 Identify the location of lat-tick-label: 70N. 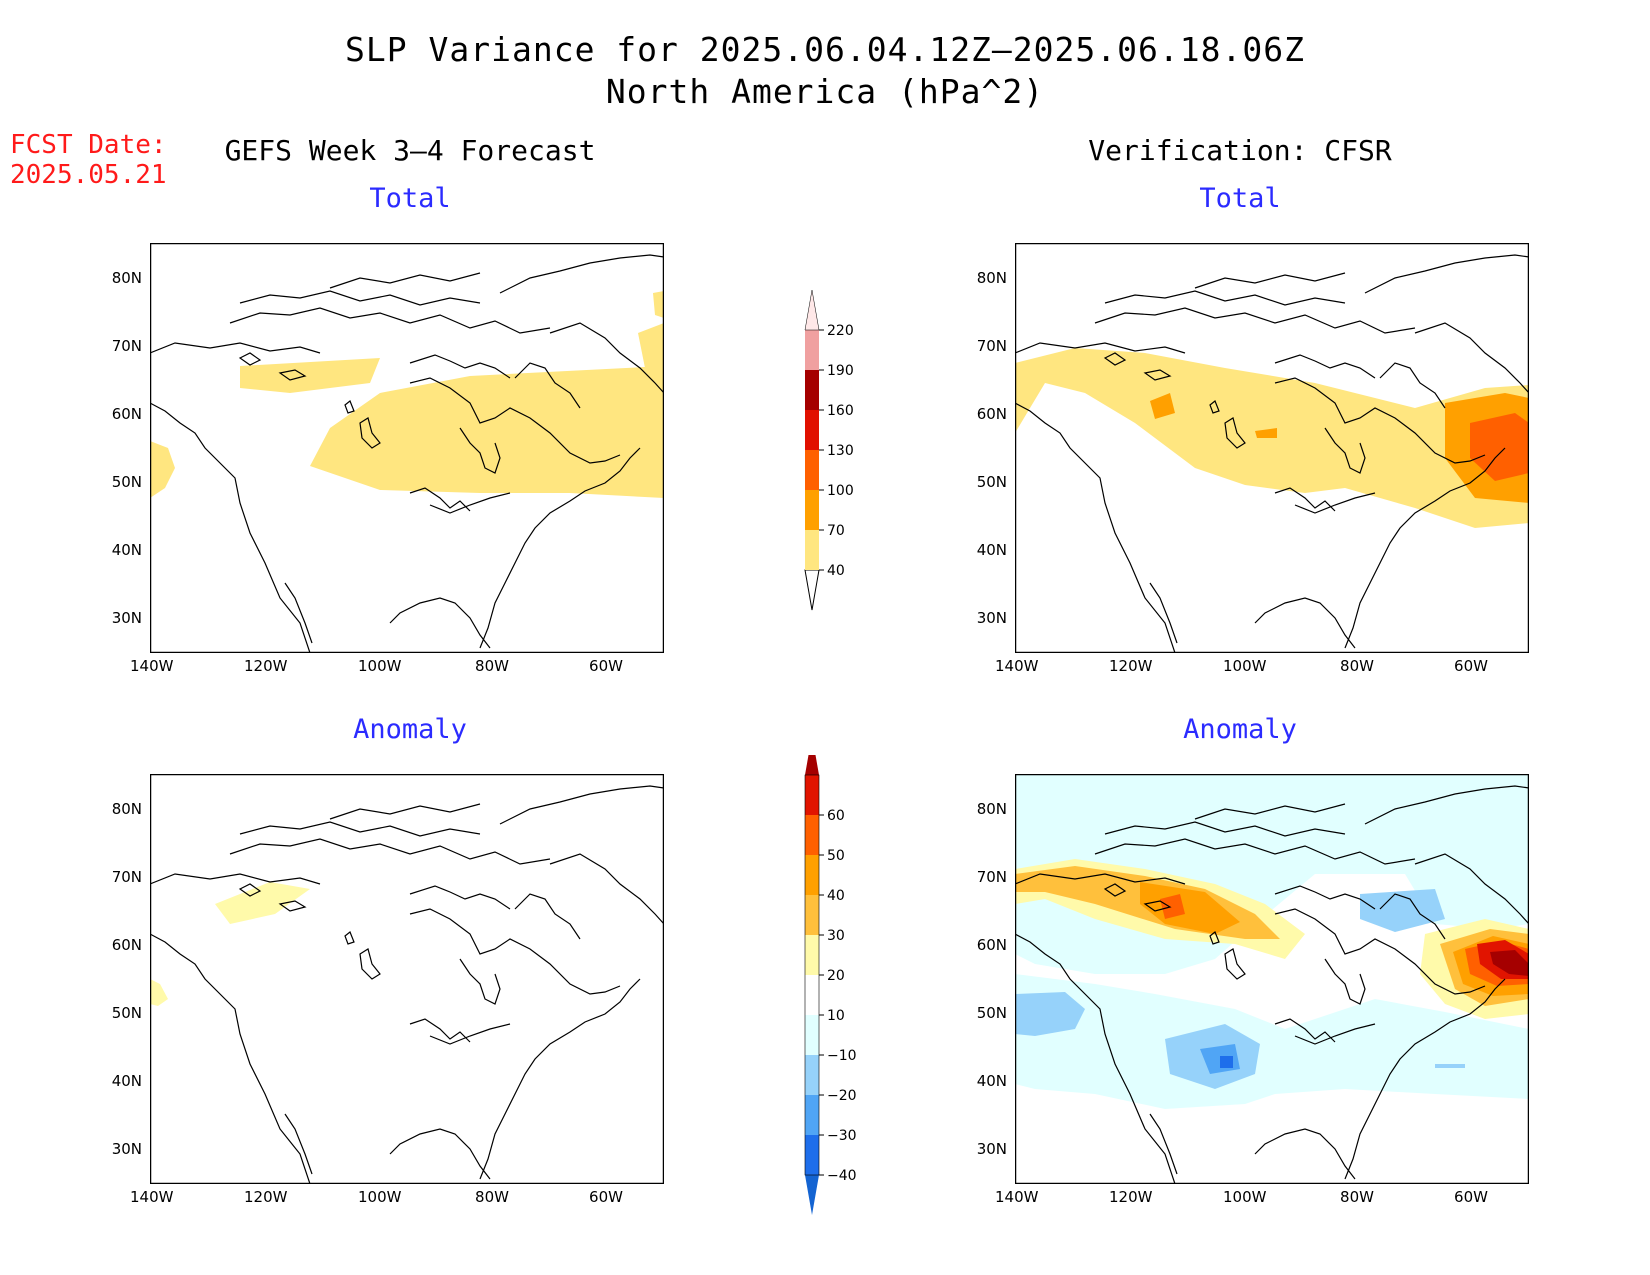
(126, 346).